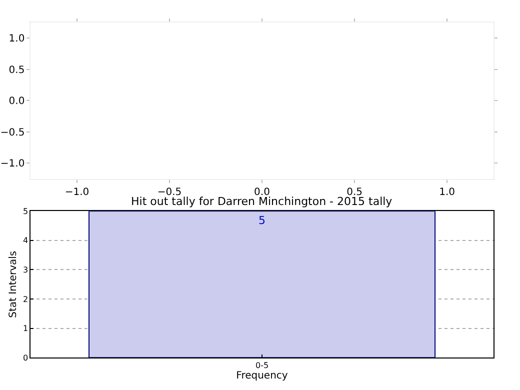 The height and width of the screenshot is (390, 520). Describe the element at coordinates (354, 192) in the screenshot. I see `x-tick-label: 0.5` at that location.